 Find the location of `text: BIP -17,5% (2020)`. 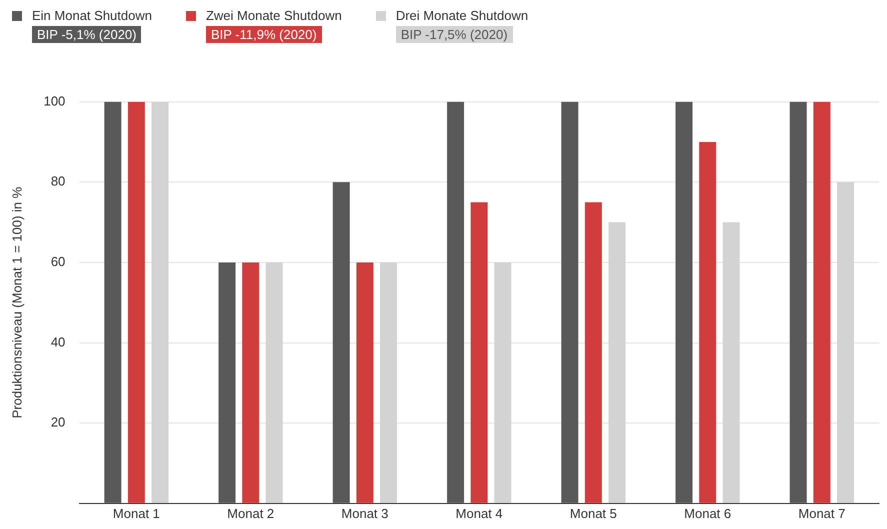

text: BIP -17,5% (2020) is located at coordinates (454, 34).